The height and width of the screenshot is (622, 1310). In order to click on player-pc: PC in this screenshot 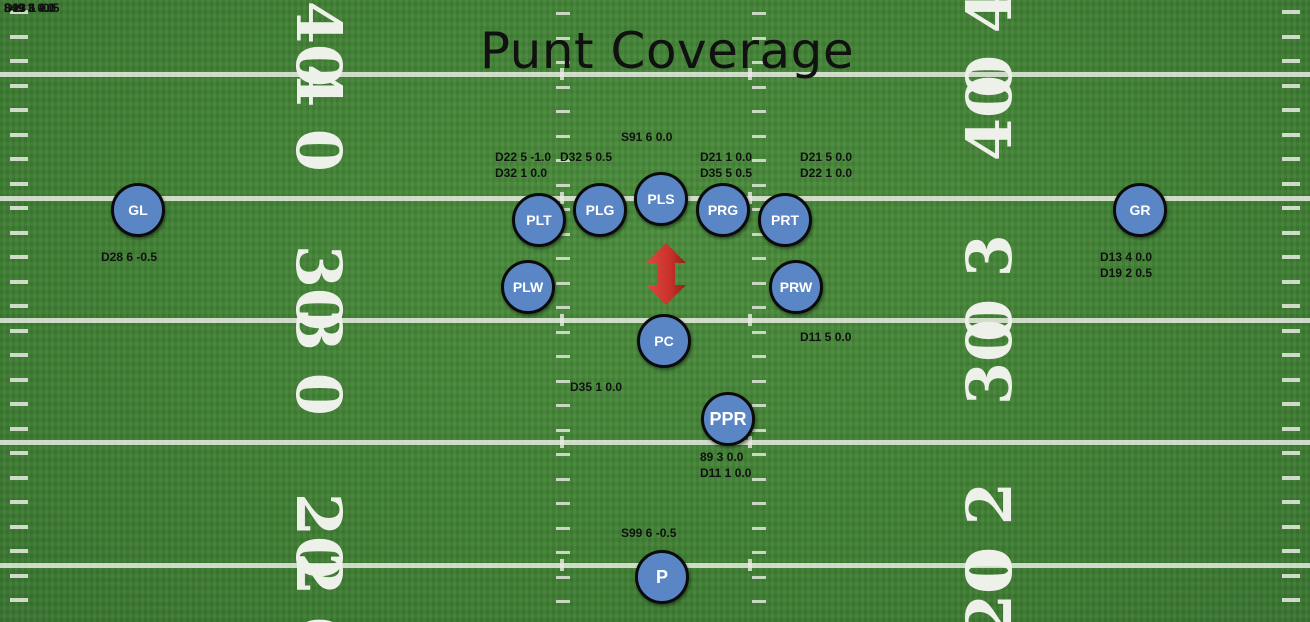, I will do `click(664, 341)`.